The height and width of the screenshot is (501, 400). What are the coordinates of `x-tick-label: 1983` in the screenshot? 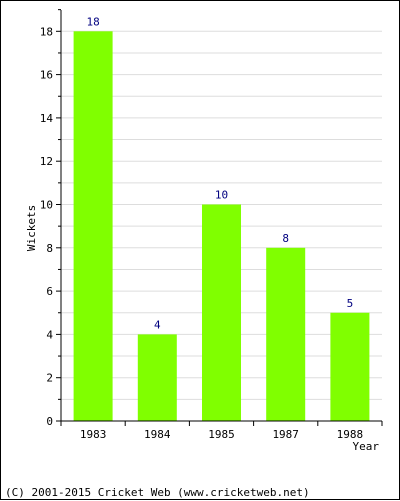 It's located at (93, 434).